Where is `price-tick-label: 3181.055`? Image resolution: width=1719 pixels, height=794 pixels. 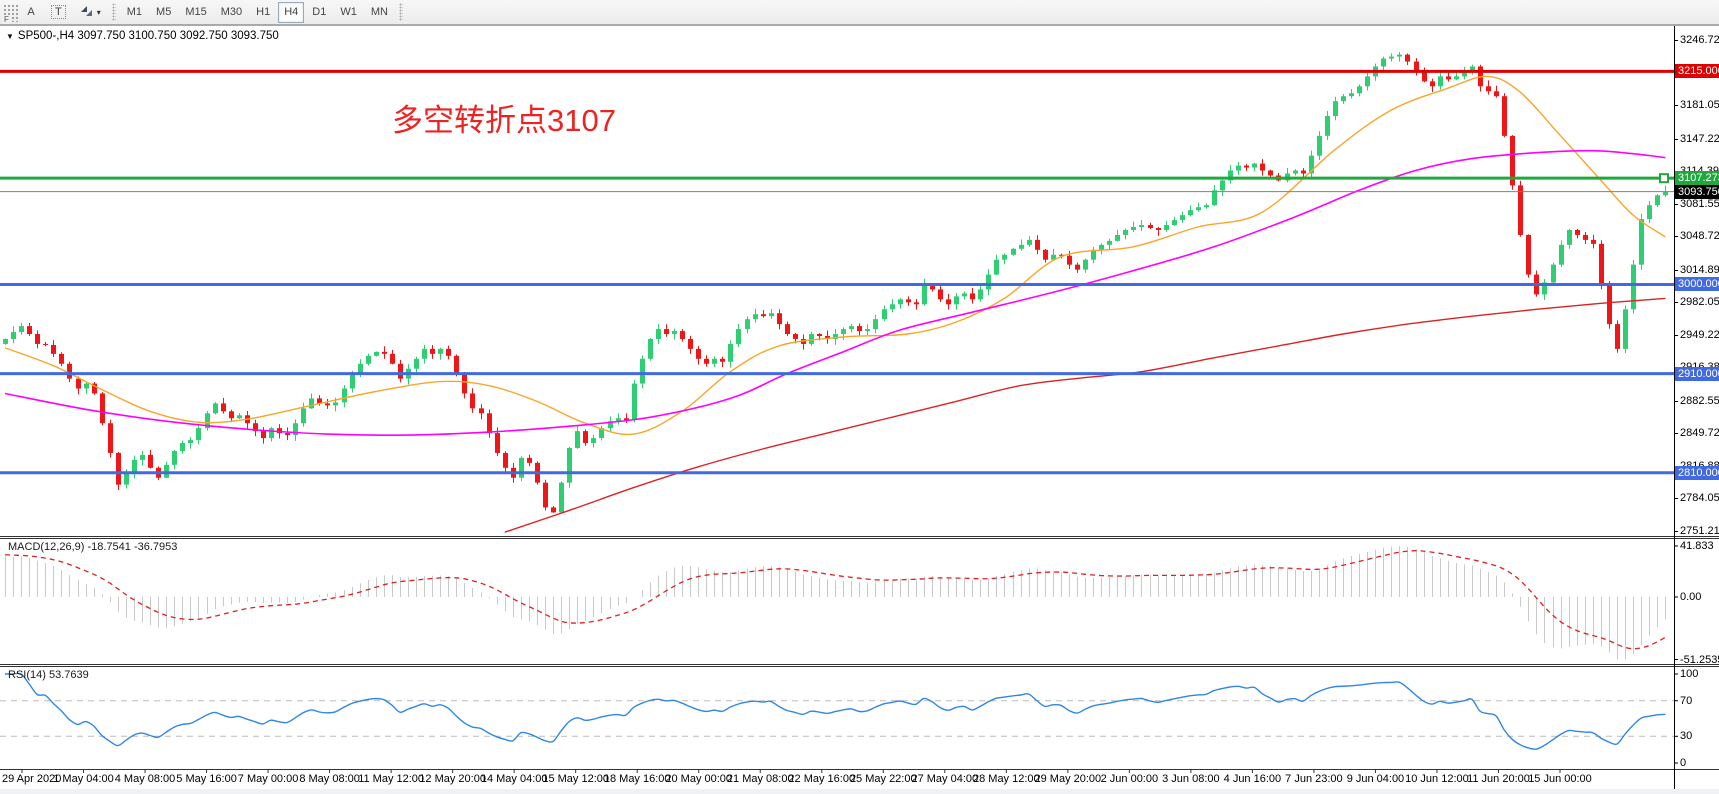
price-tick-label: 3181.055 is located at coordinates (1699, 105).